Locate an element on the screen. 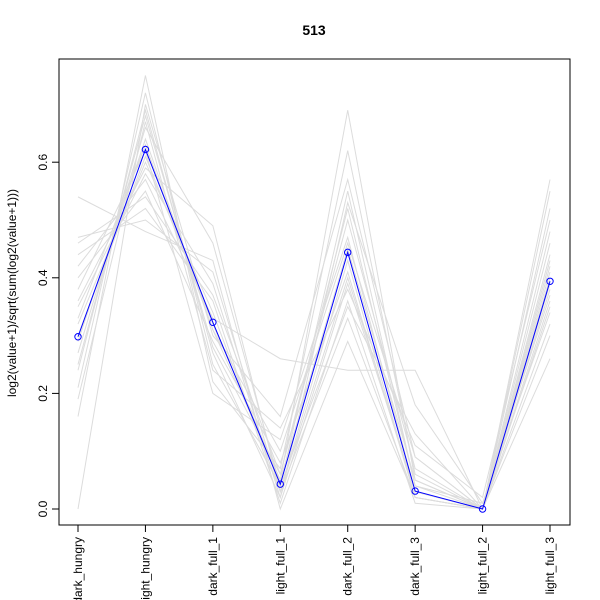 The height and width of the screenshot is (600, 600). x-tick-label: light_full_3 is located at coordinates (550, 566).